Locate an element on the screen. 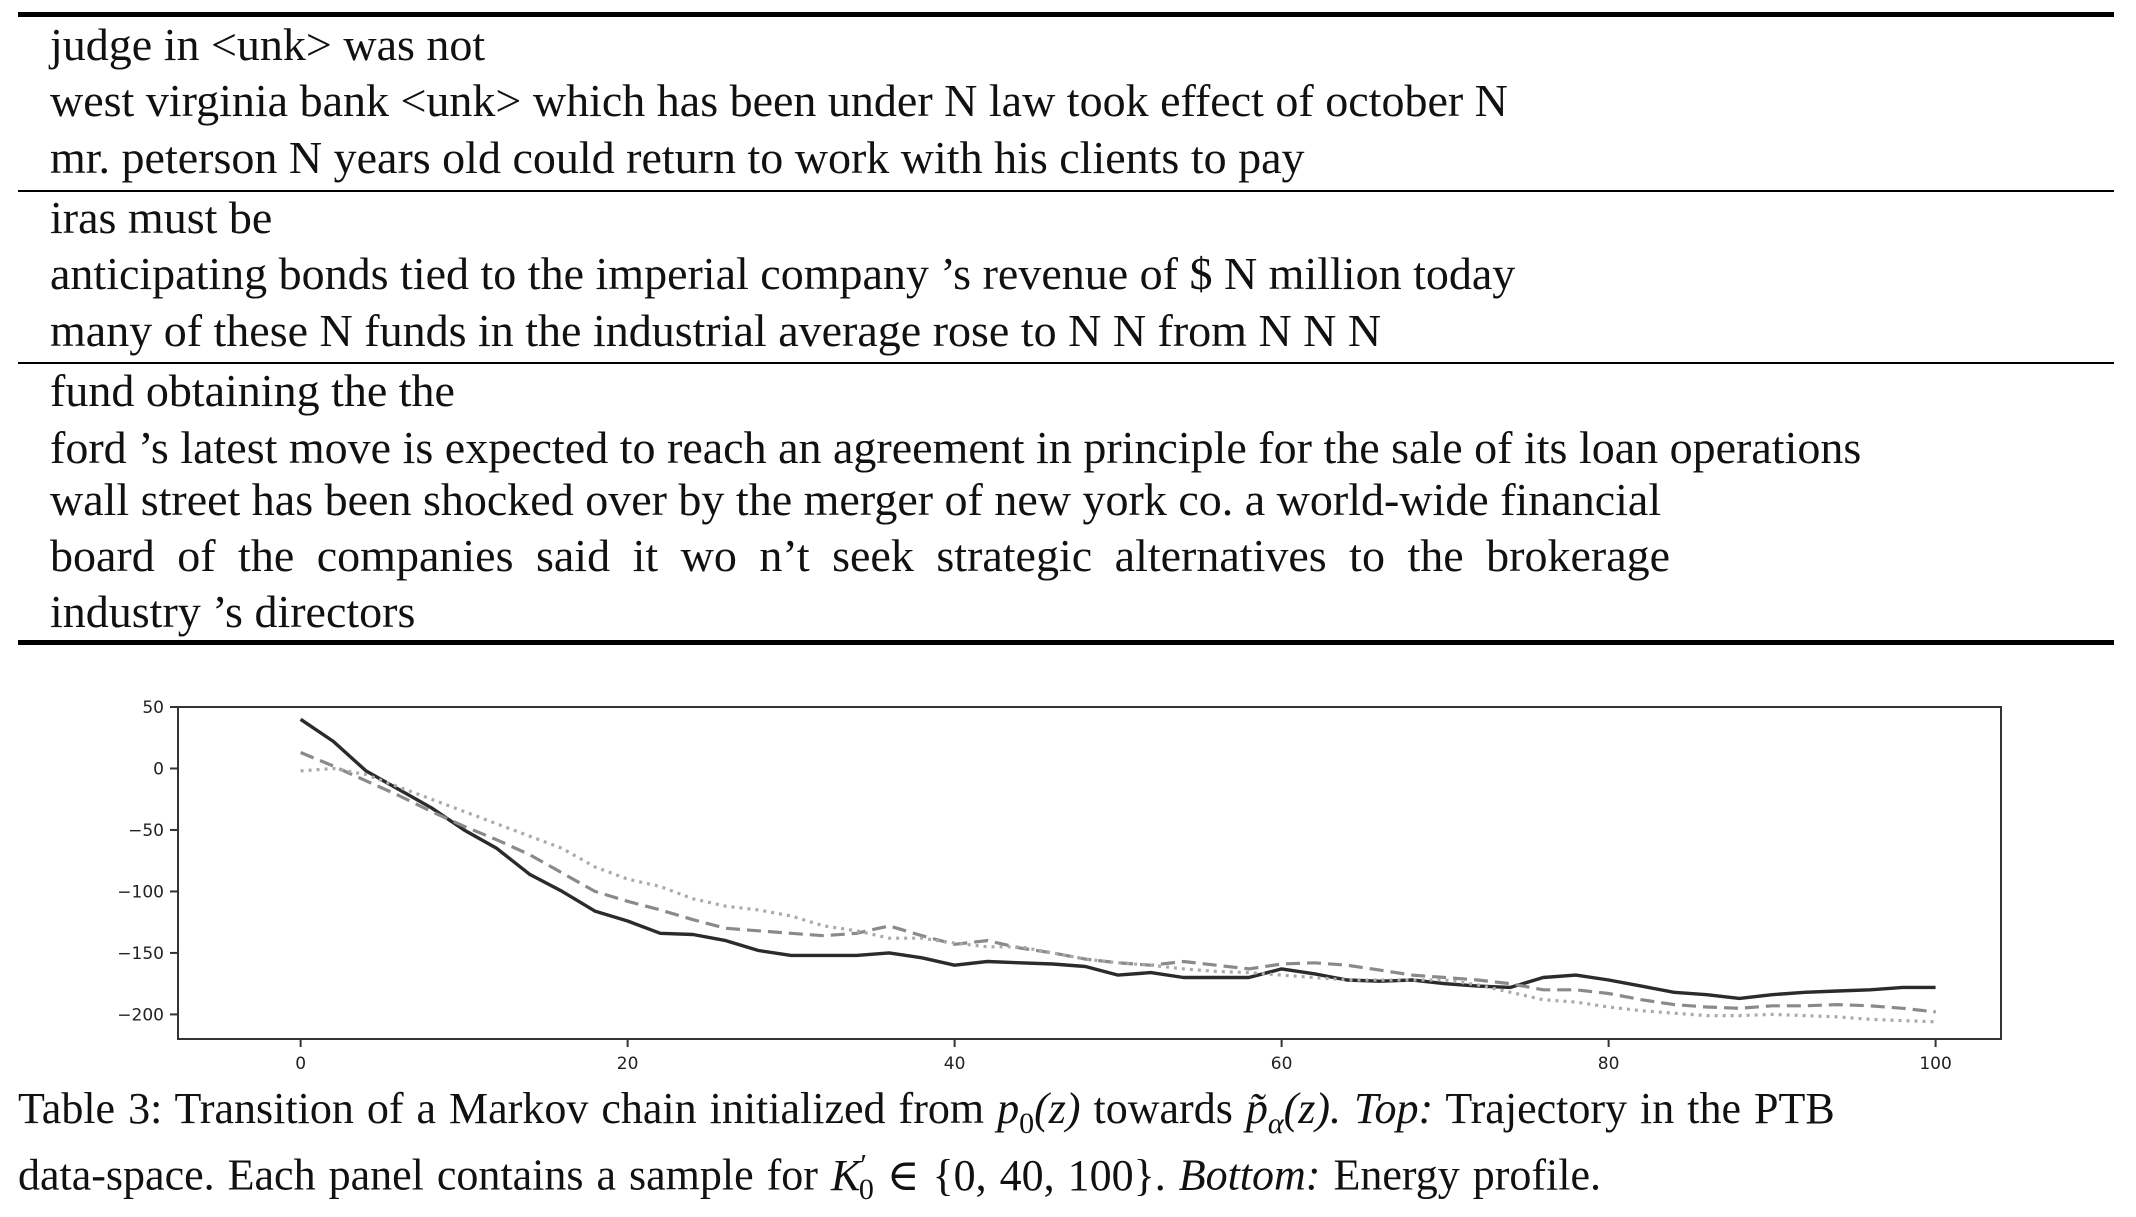 The image size is (2136, 1217). math-k0: K′0 ∈ {0, 40, 100}. is located at coordinates (998, 1177).